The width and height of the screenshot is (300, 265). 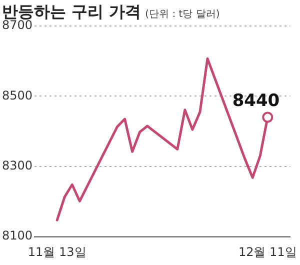 I want to click on chart-subtitle: (단위 : t당 달러), so click(x=182, y=14).